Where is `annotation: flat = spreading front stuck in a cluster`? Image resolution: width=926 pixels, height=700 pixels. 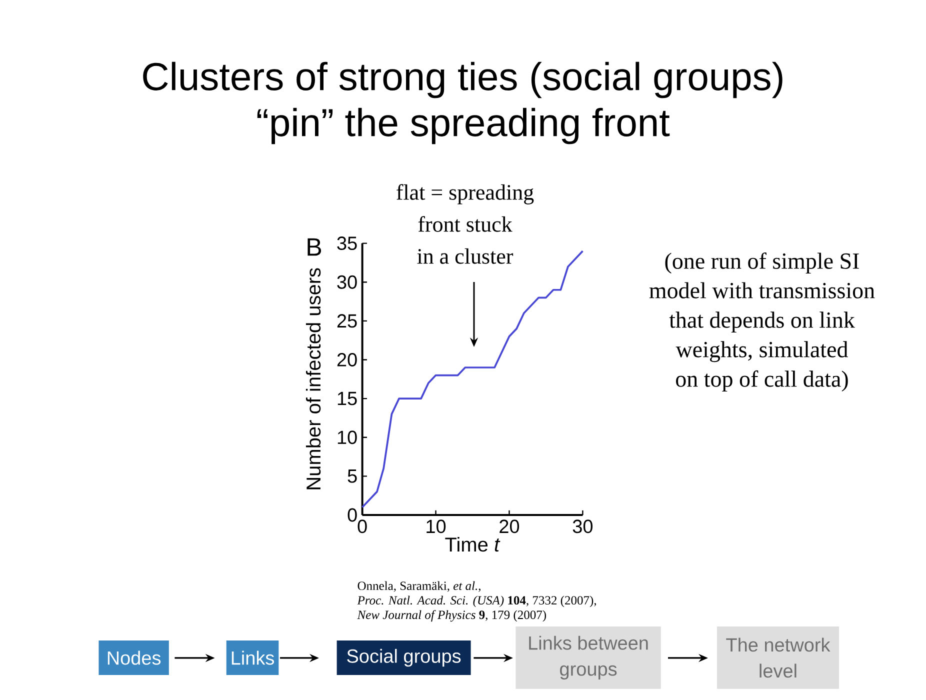
annotation: flat = spreading front stuck in a cluster is located at coordinates (465, 224).